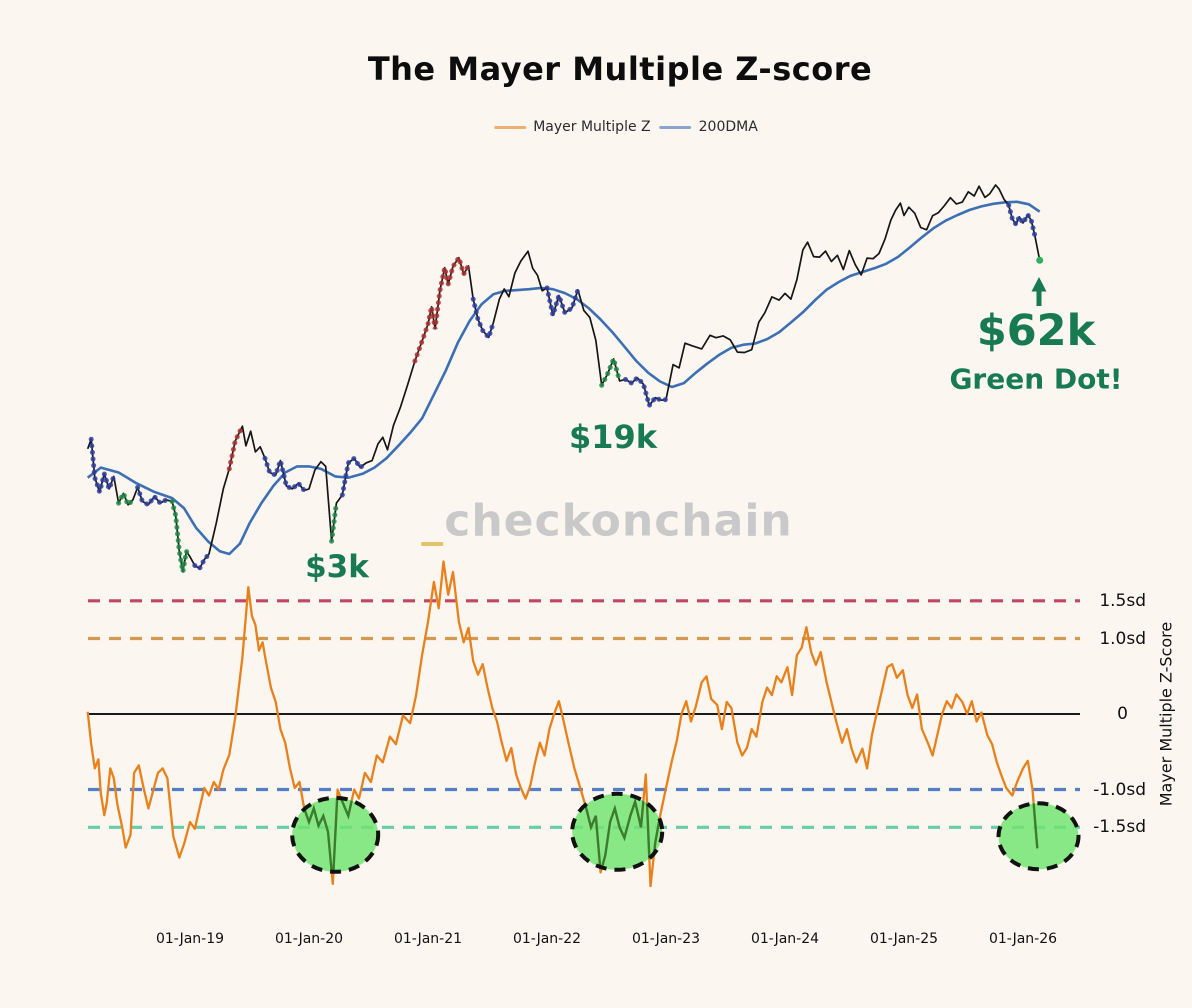 Image resolution: width=1192 pixels, height=1008 pixels. Describe the element at coordinates (1036, 331) in the screenshot. I see `annotation-current-price: $62k` at that location.